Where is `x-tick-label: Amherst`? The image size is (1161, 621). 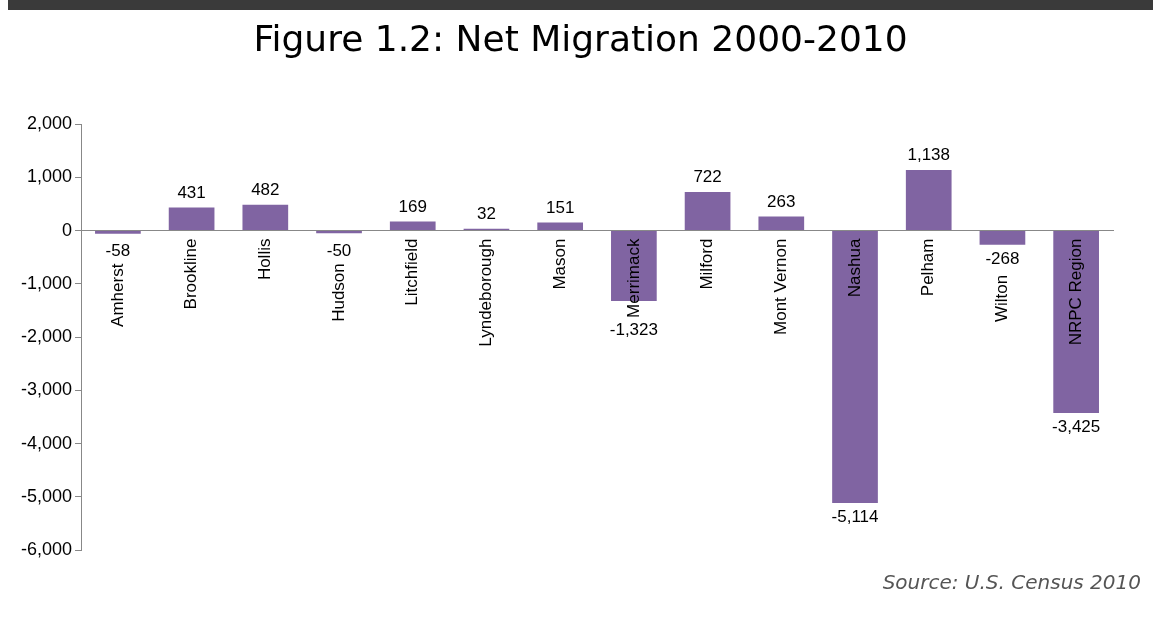
x-tick-label: Amherst is located at coordinates (117, 295).